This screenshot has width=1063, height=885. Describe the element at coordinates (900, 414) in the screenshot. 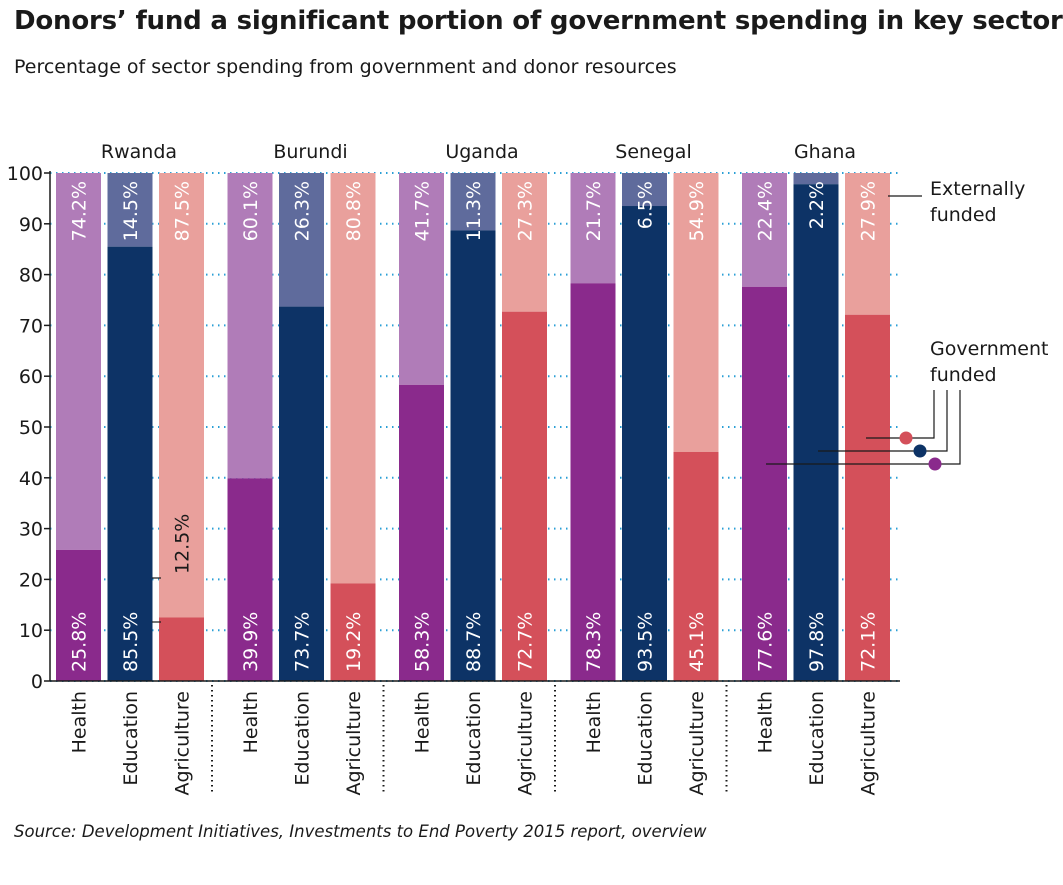

I see `legend-leader-agriculture` at that location.